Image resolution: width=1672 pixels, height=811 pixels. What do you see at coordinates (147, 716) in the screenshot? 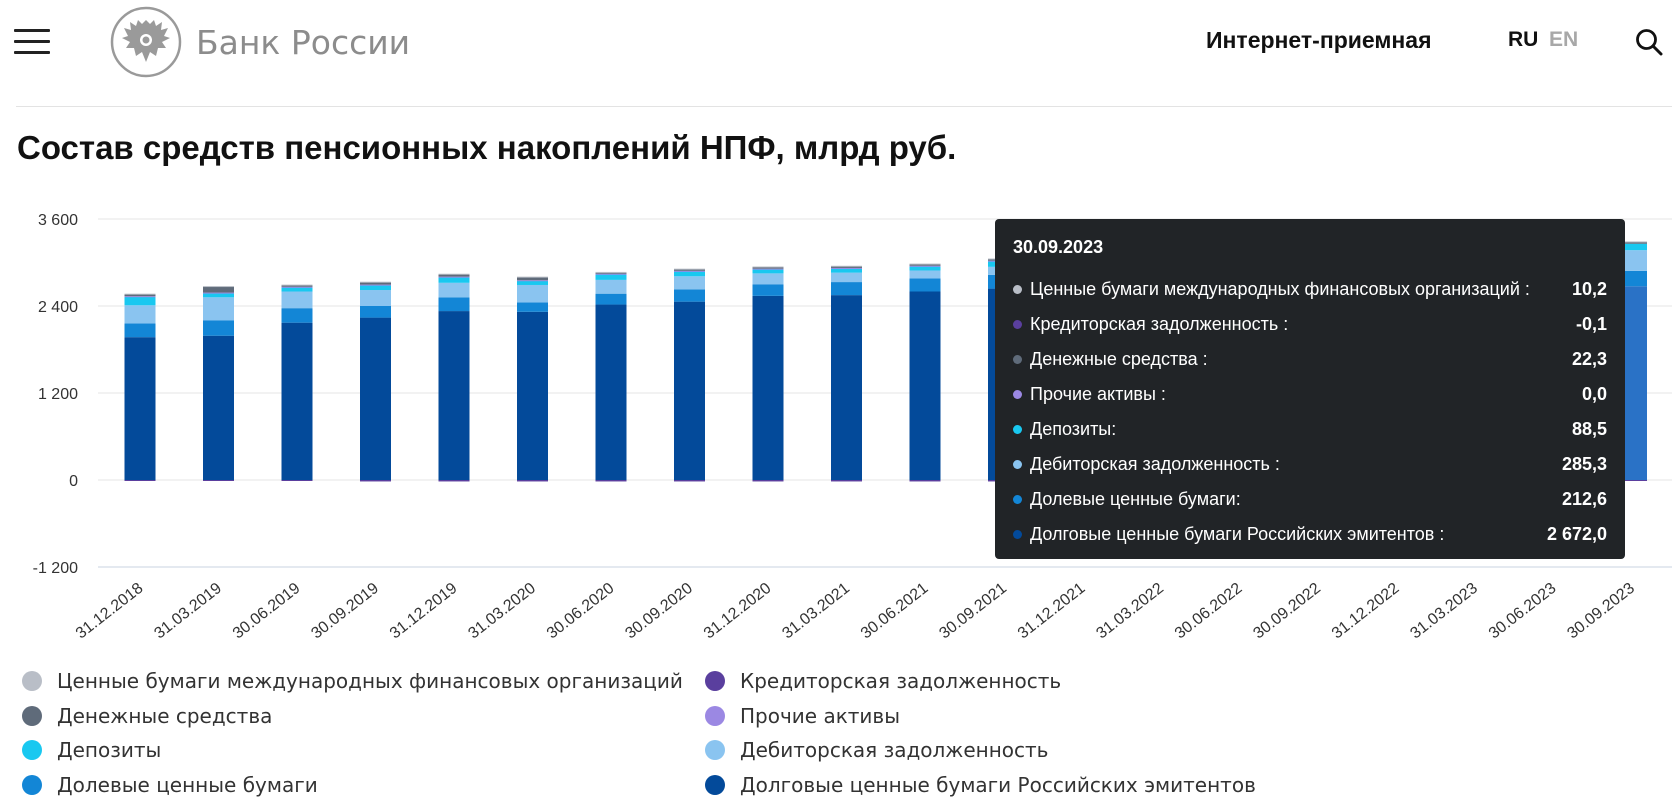
I see `legend-item-cash: Денежные средства` at bounding box center [147, 716].